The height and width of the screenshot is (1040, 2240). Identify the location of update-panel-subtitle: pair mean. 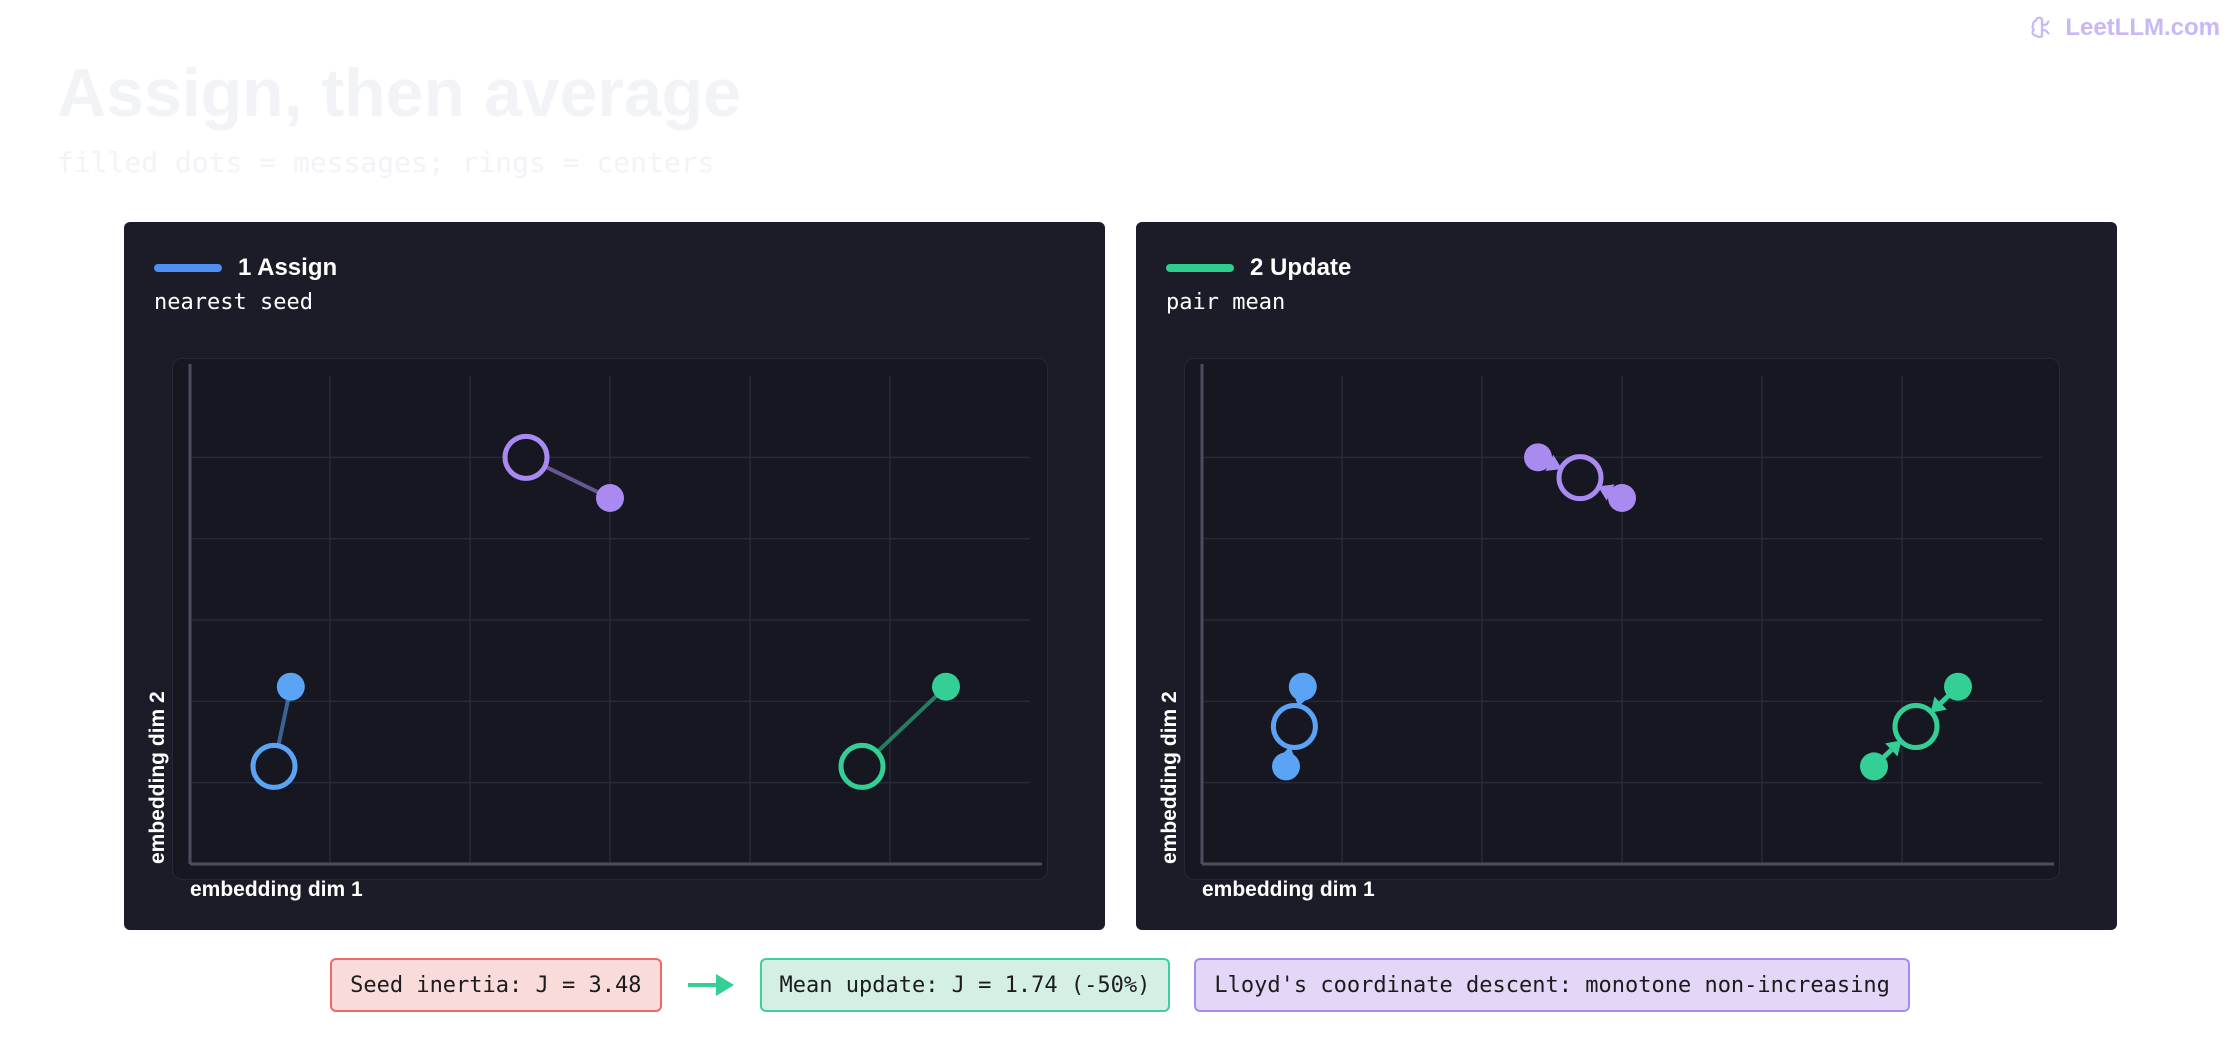
(1226, 302).